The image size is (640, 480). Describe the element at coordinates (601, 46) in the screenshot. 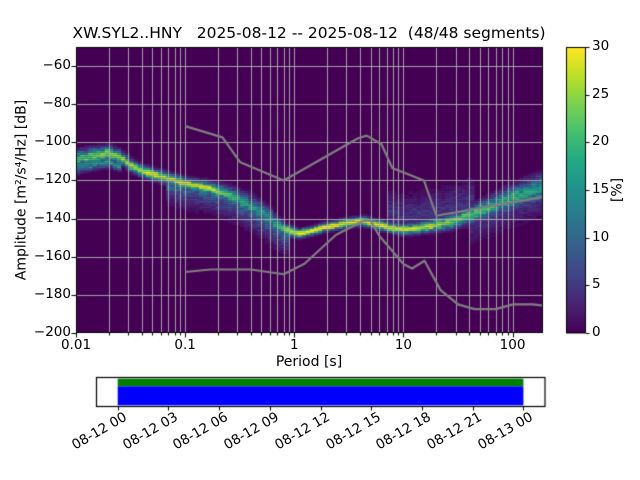

I see `colorbar-tick-label: 30` at that location.